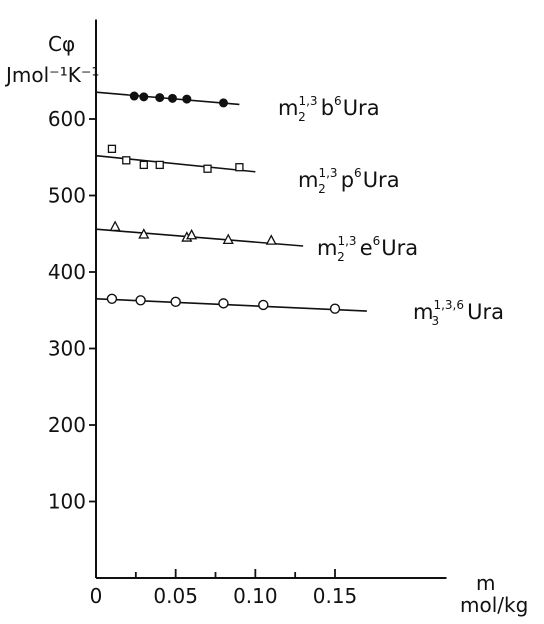 The width and height of the screenshot is (544, 624). I want to click on y-tick-label: 600, so click(67, 119).